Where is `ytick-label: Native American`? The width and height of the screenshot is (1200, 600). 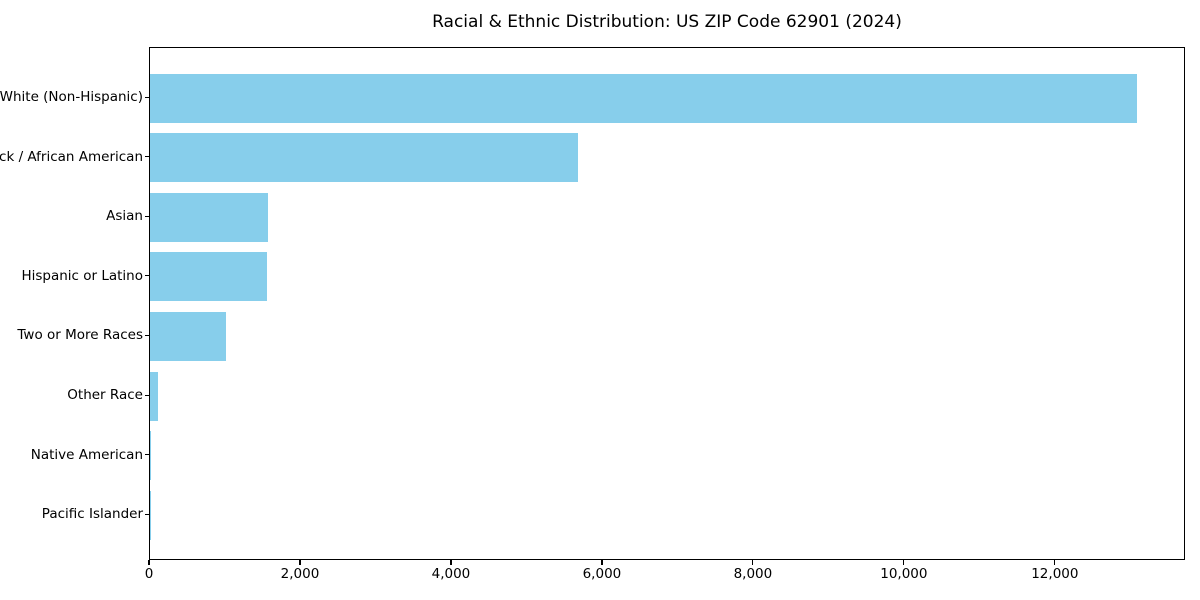
ytick-label: Native American is located at coordinates (86, 454).